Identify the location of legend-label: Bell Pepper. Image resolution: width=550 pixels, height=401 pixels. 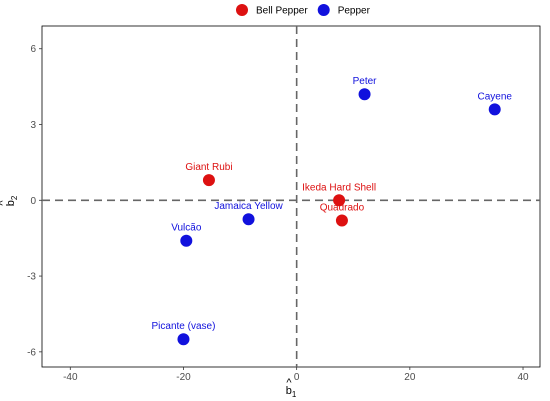
(282, 11).